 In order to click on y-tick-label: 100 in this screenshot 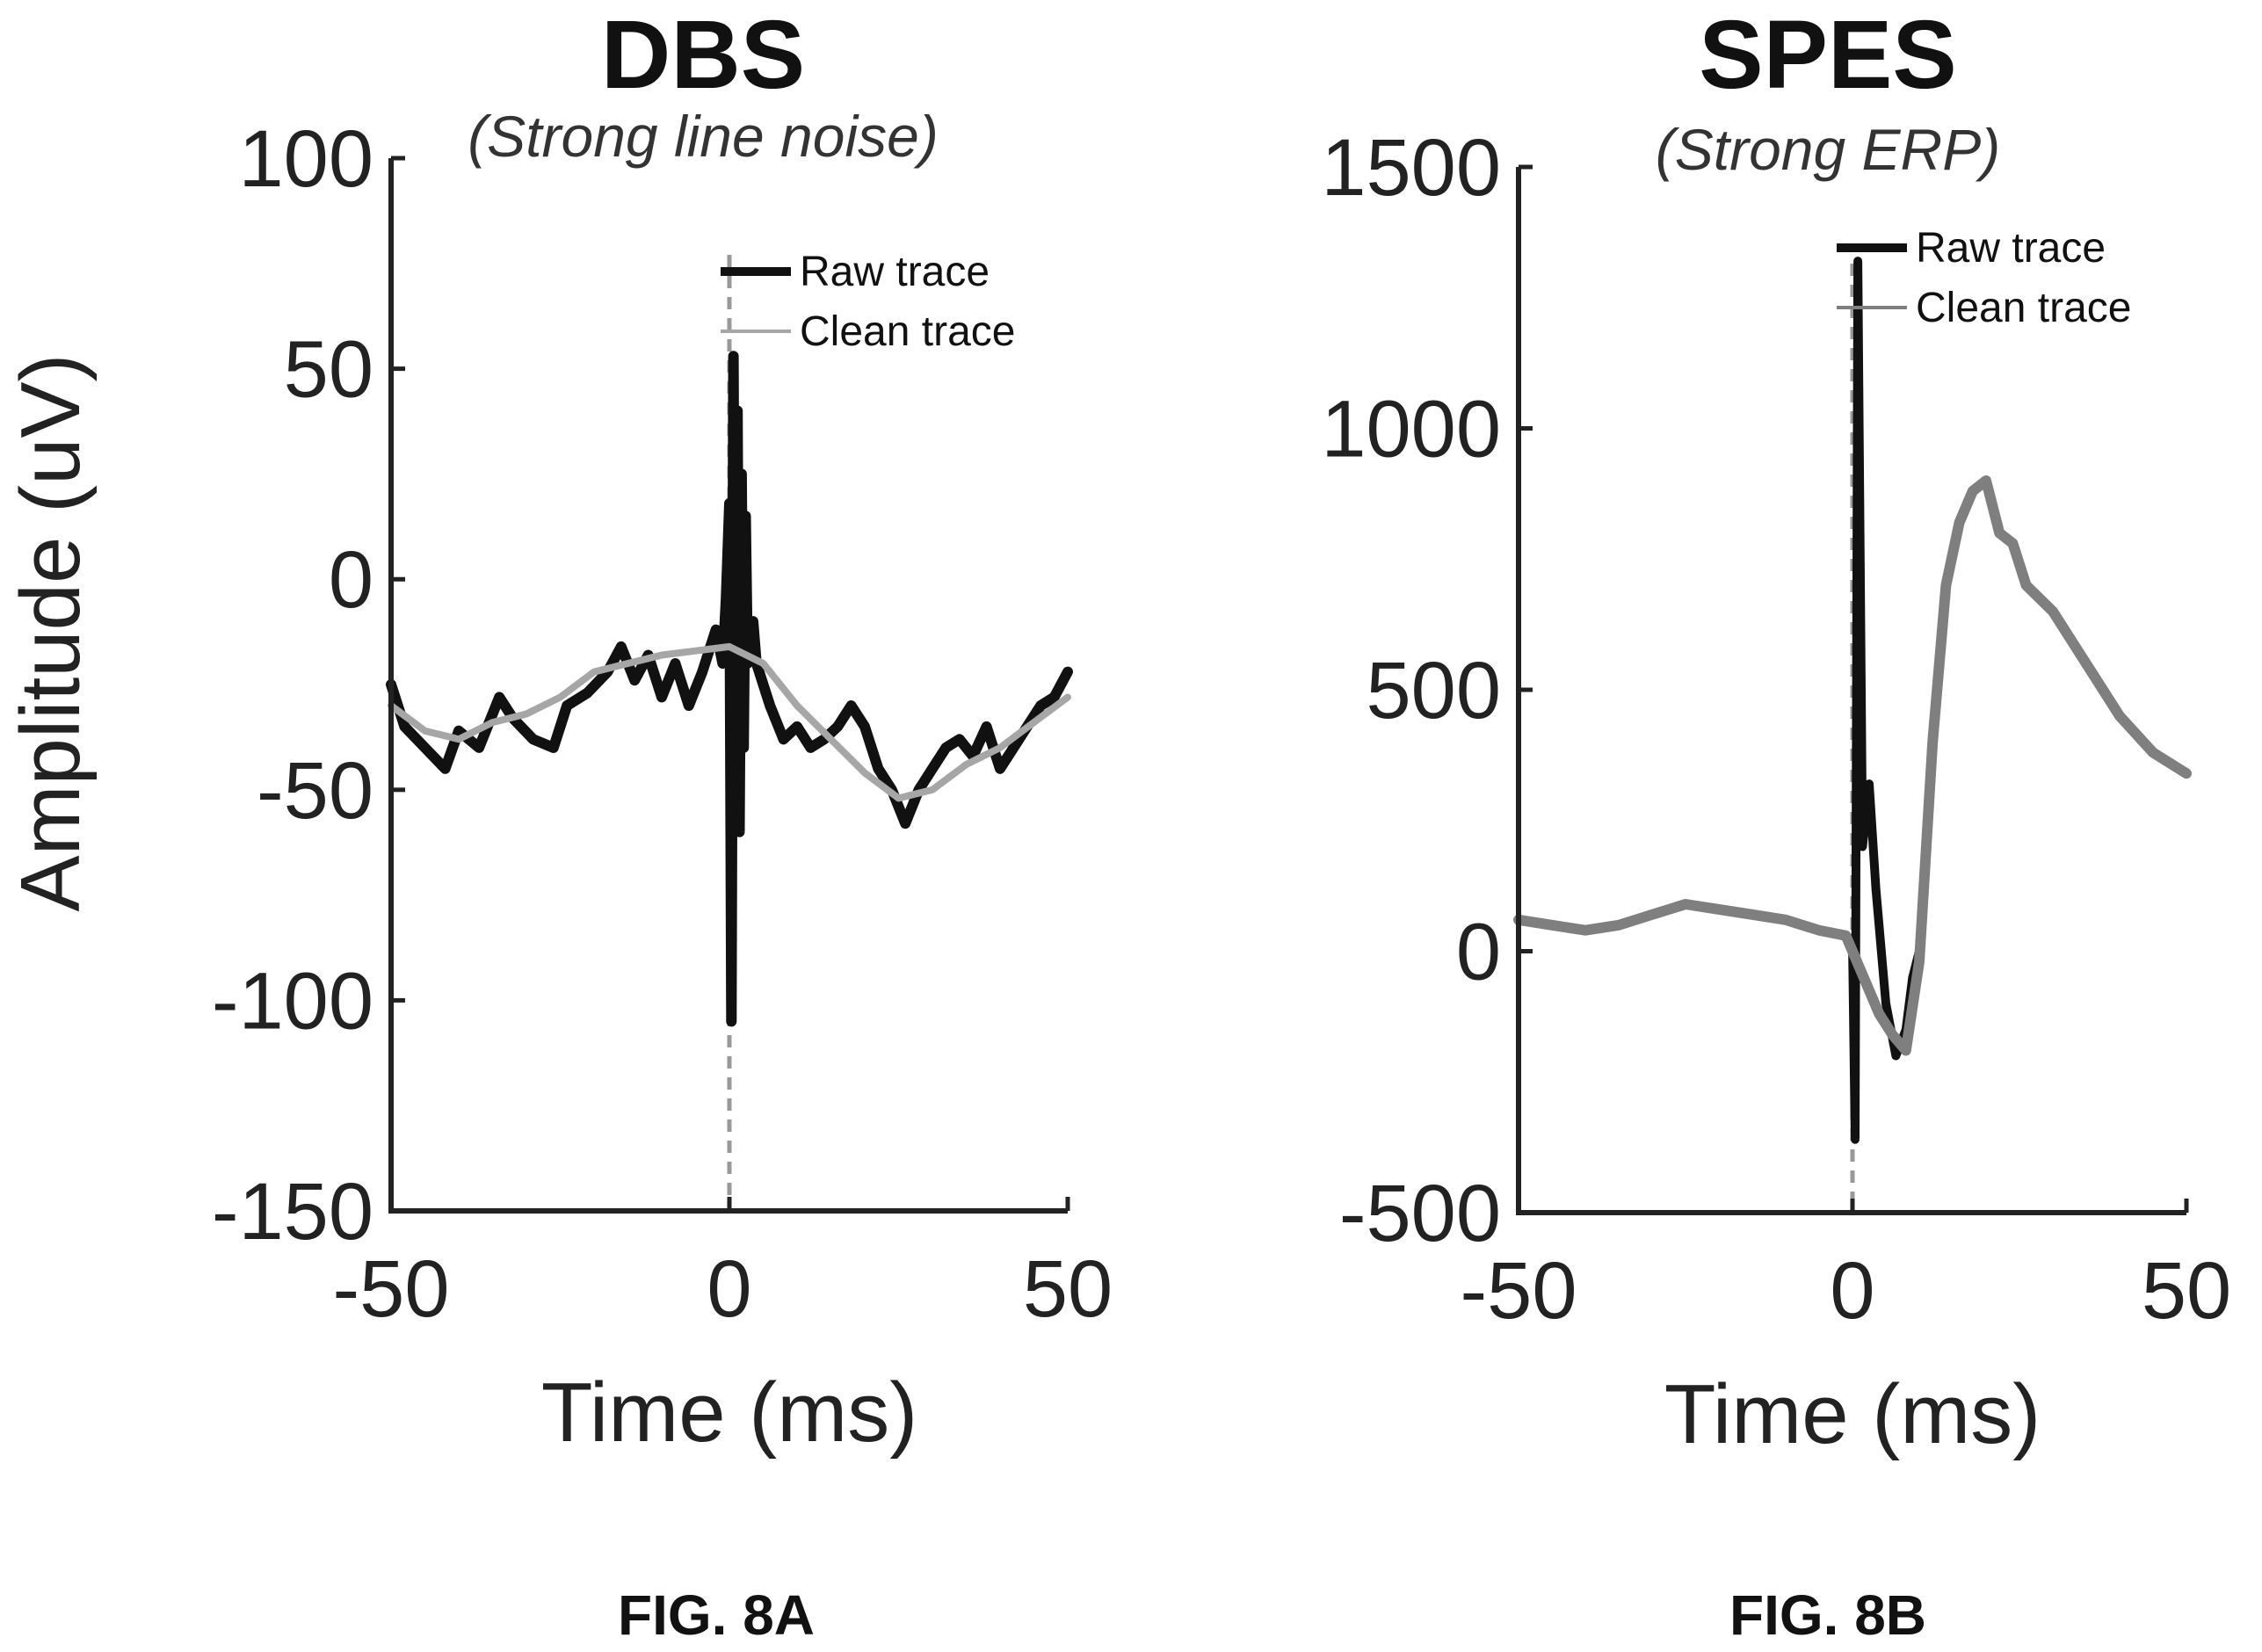, I will do `click(306, 159)`.